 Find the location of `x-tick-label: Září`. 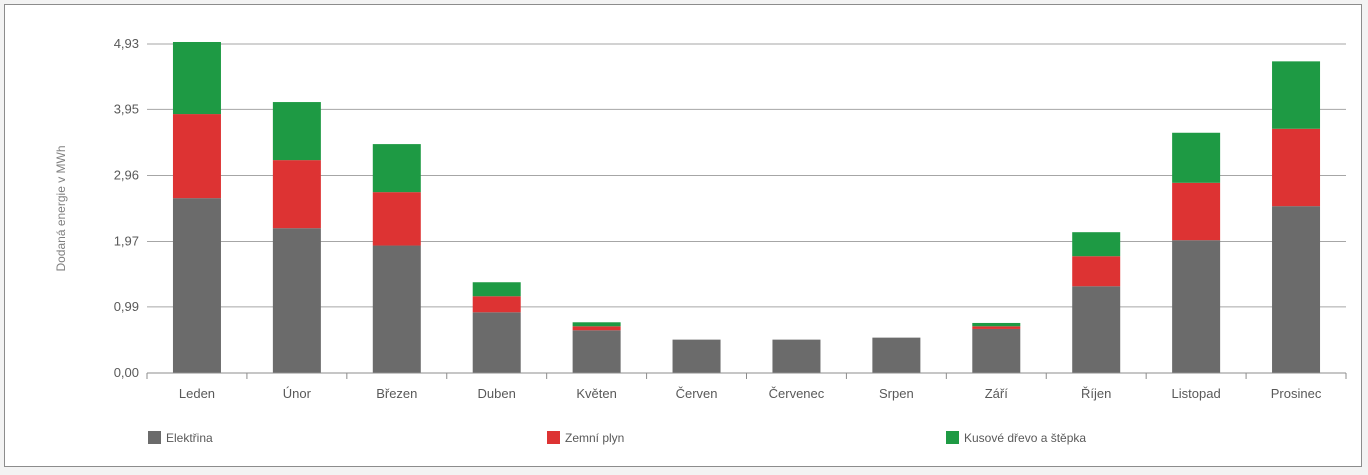

x-tick-label: Září is located at coordinates (997, 393).